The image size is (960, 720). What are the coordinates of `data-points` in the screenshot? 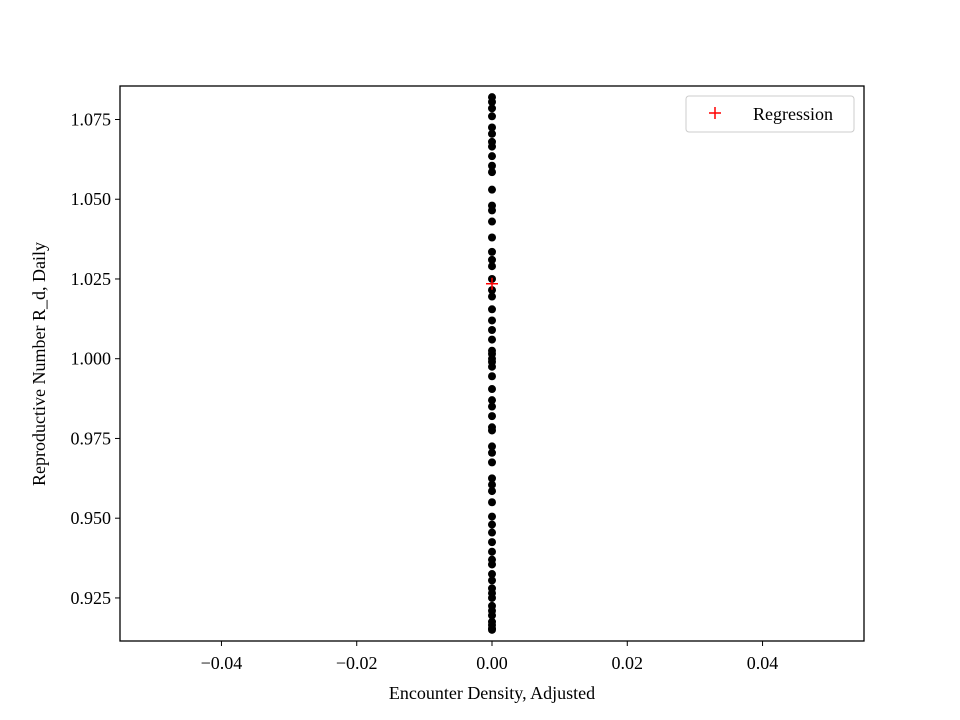 It's located at (492, 363).